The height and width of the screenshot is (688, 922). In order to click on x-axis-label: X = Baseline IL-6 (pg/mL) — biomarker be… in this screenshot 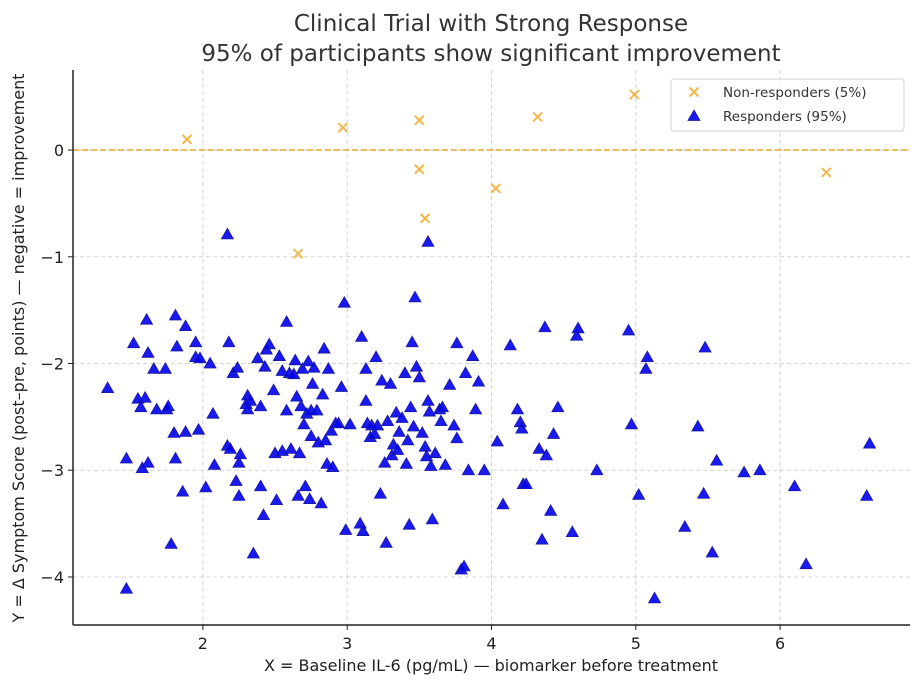, I will do `click(491, 665)`.